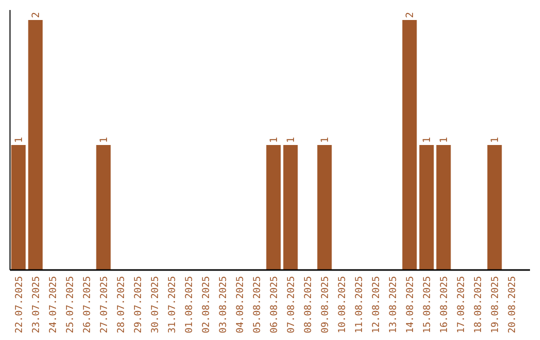 The image size is (540, 340). What do you see at coordinates (342, 305) in the screenshot?
I see `x-tick-label: 10.08.2025` at bounding box center [342, 305].